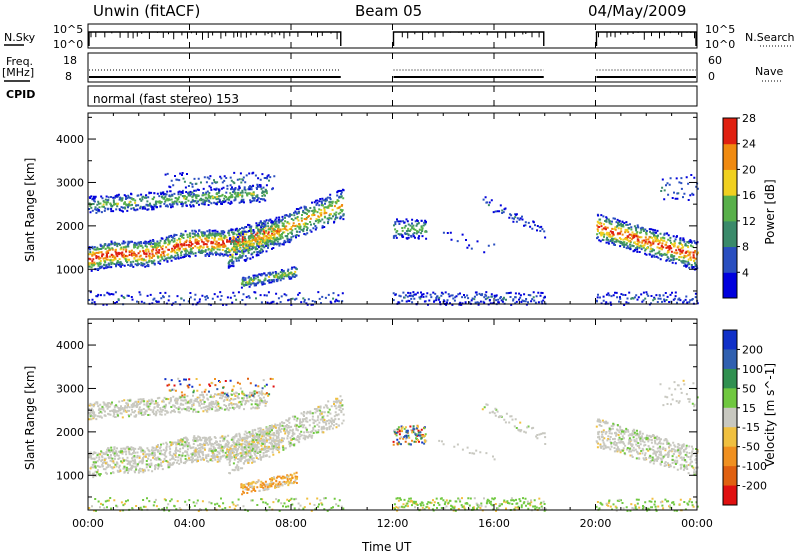 The image size is (800, 554). Describe the element at coordinates (286, 435) in the screenshot. I see `velocity-rising-band` at that location.